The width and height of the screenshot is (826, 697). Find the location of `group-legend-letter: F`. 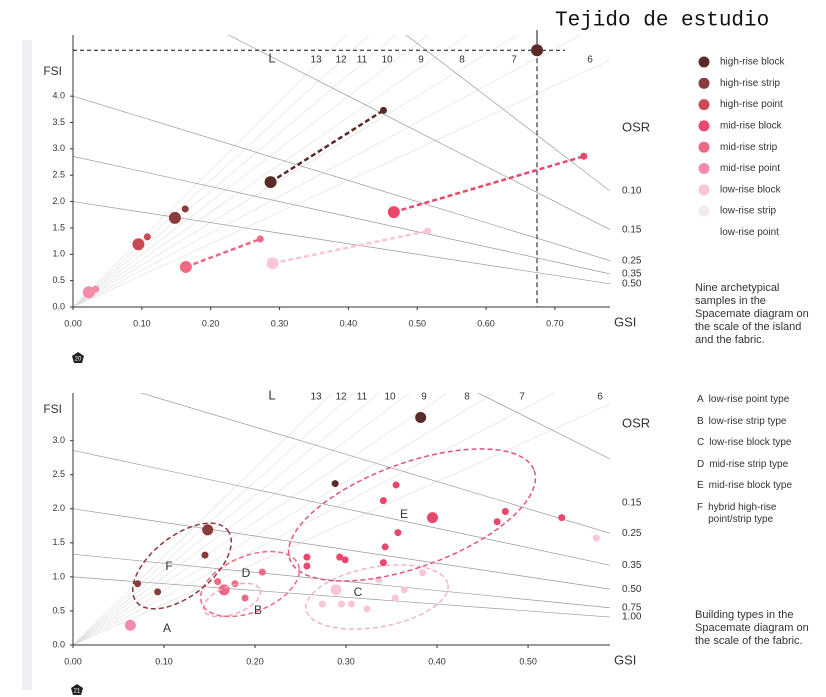

group-legend-letter: F is located at coordinates (700, 507).